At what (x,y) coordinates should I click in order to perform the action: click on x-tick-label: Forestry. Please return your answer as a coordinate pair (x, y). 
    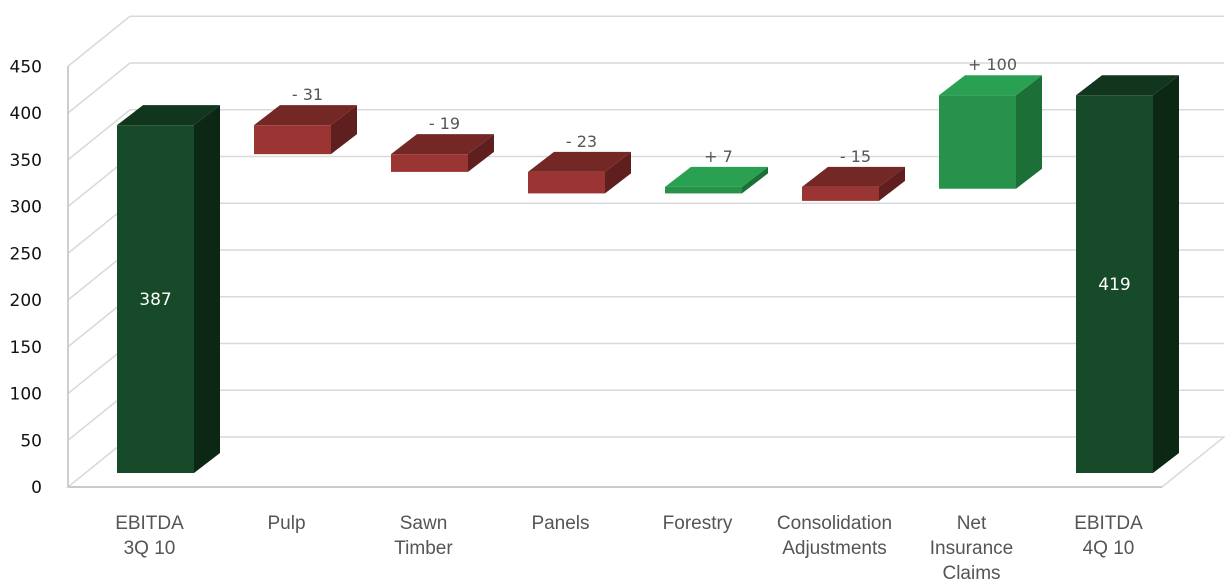
    Looking at the image, I should click on (698, 523).